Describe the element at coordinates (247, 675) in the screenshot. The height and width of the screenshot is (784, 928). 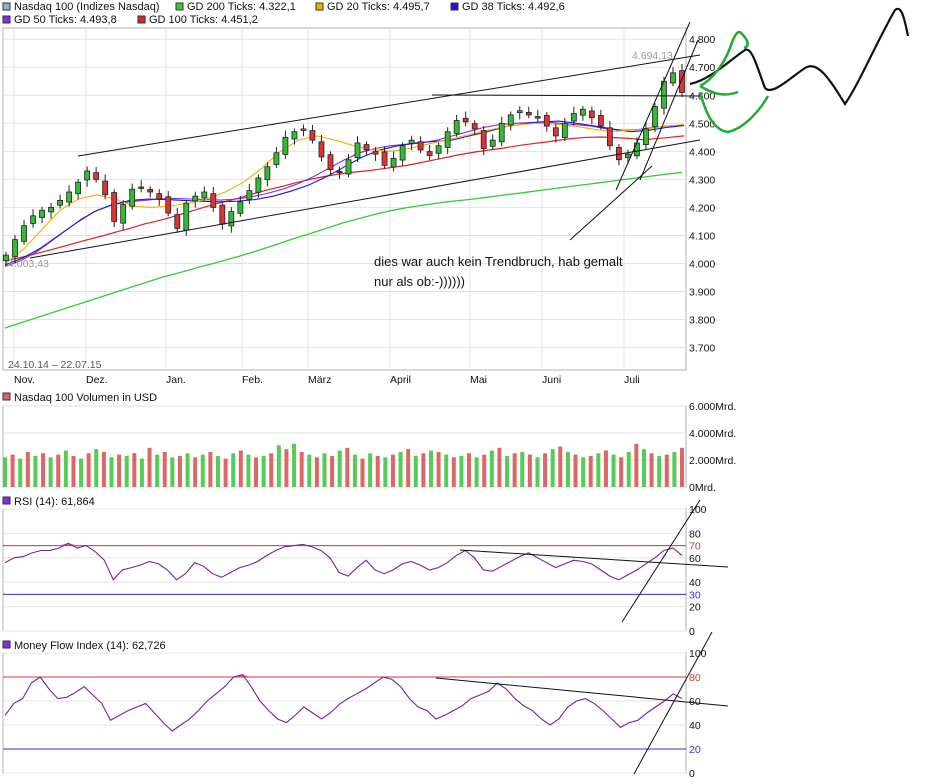
I see `mfi-overbought-fill` at that location.